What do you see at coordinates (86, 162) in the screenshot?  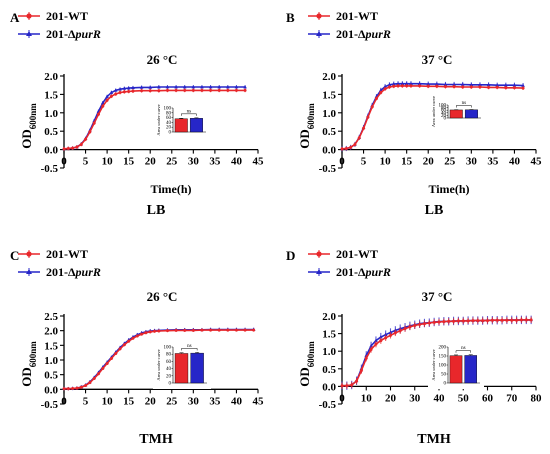 I see `x-tick-label: 5` at bounding box center [86, 162].